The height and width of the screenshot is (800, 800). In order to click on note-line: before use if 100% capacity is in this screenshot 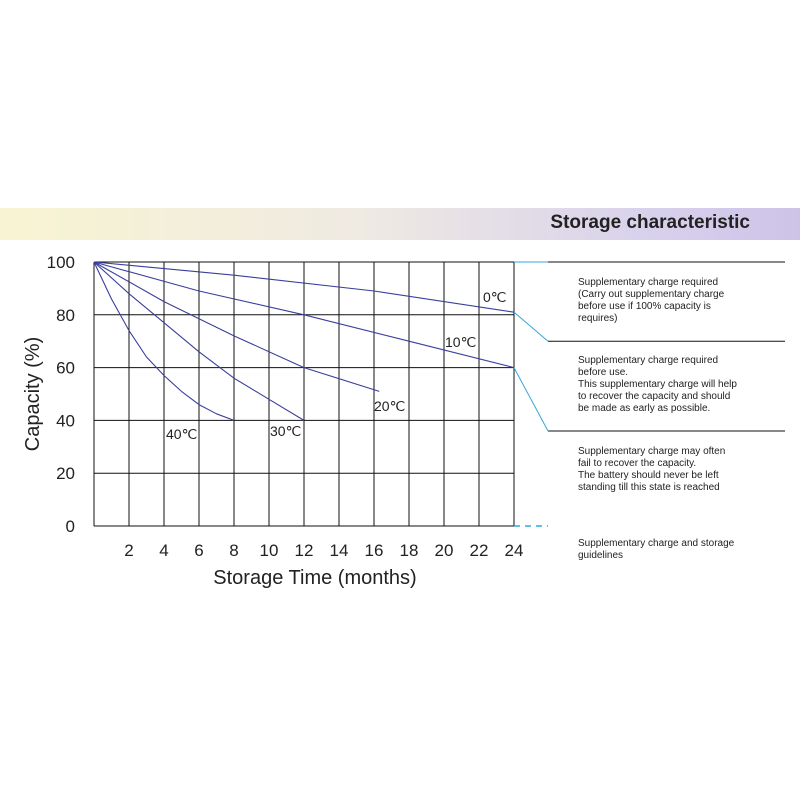, I will do `click(644, 306)`.